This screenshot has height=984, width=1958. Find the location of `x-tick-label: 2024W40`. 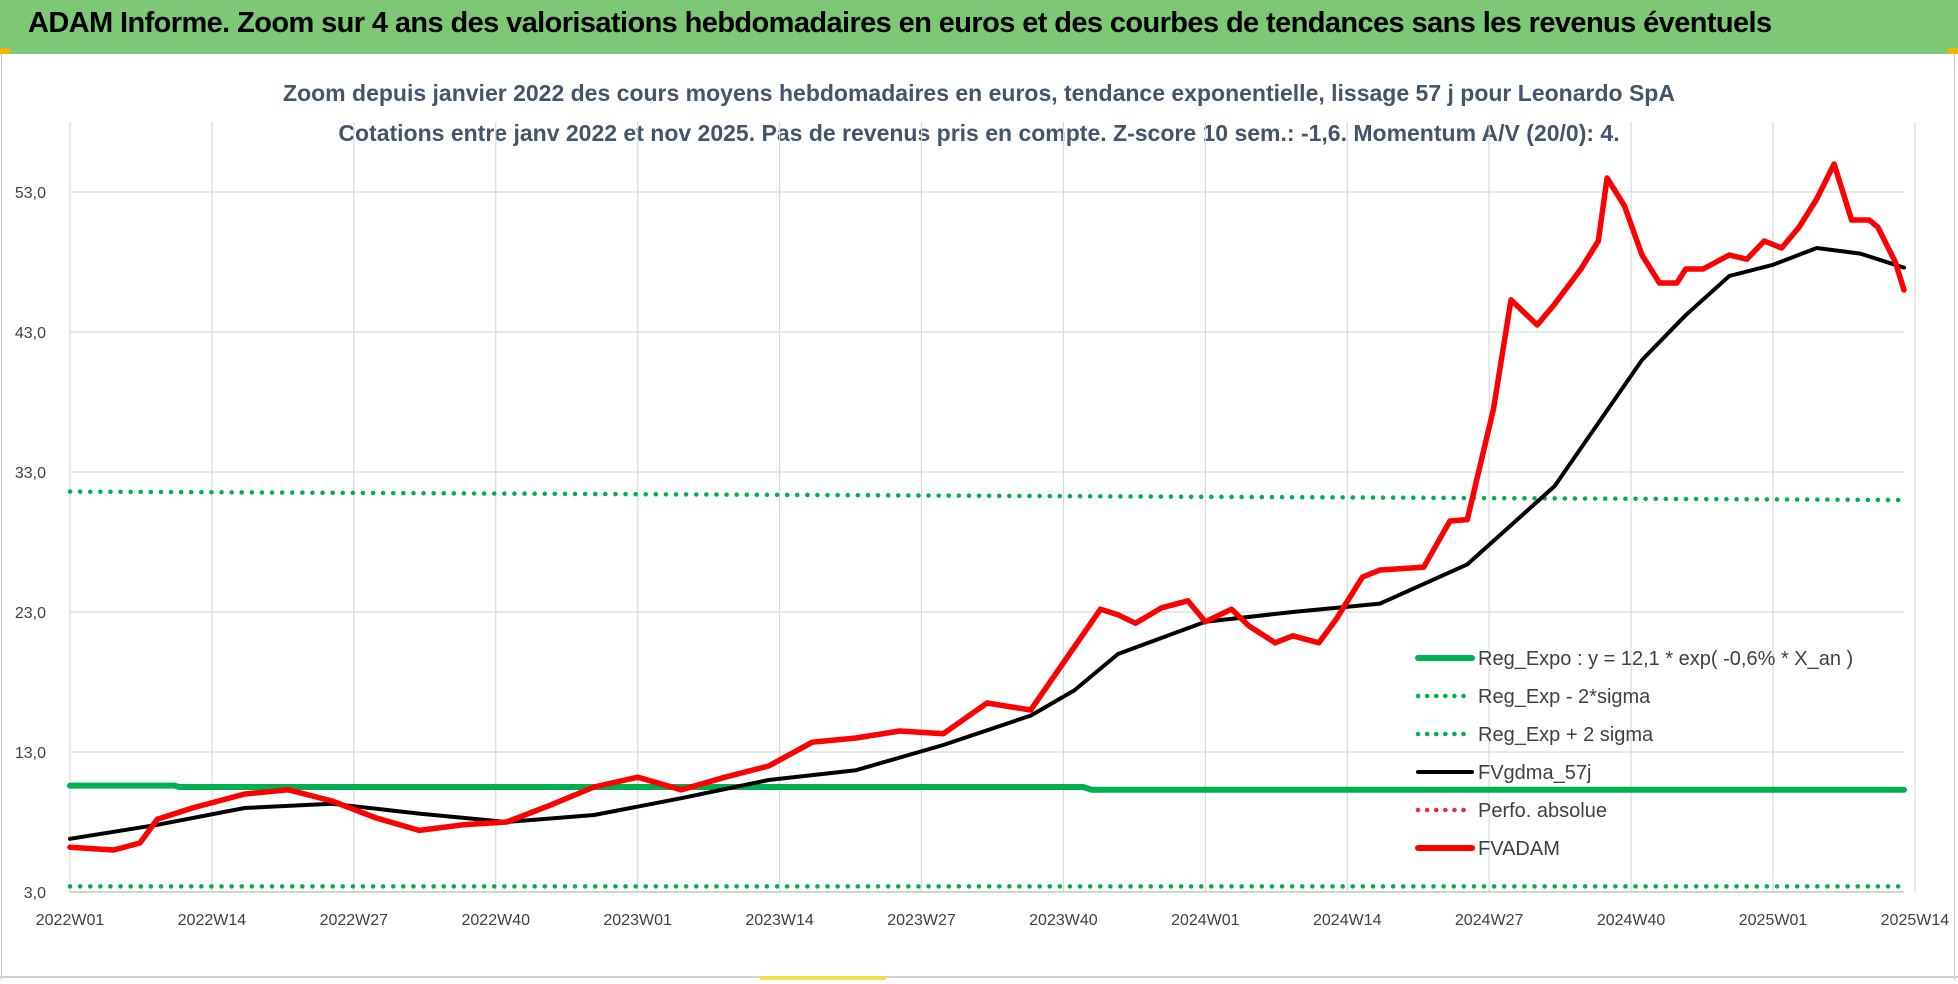

x-tick-label: 2024W40 is located at coordinates (1631, 920).